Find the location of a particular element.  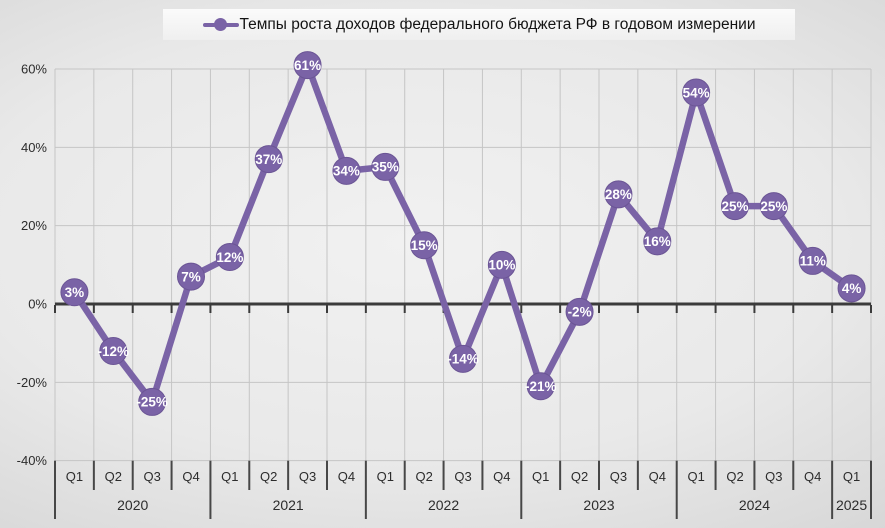

y-axis-tick-label: 20% is located at coordinates (34, 225).